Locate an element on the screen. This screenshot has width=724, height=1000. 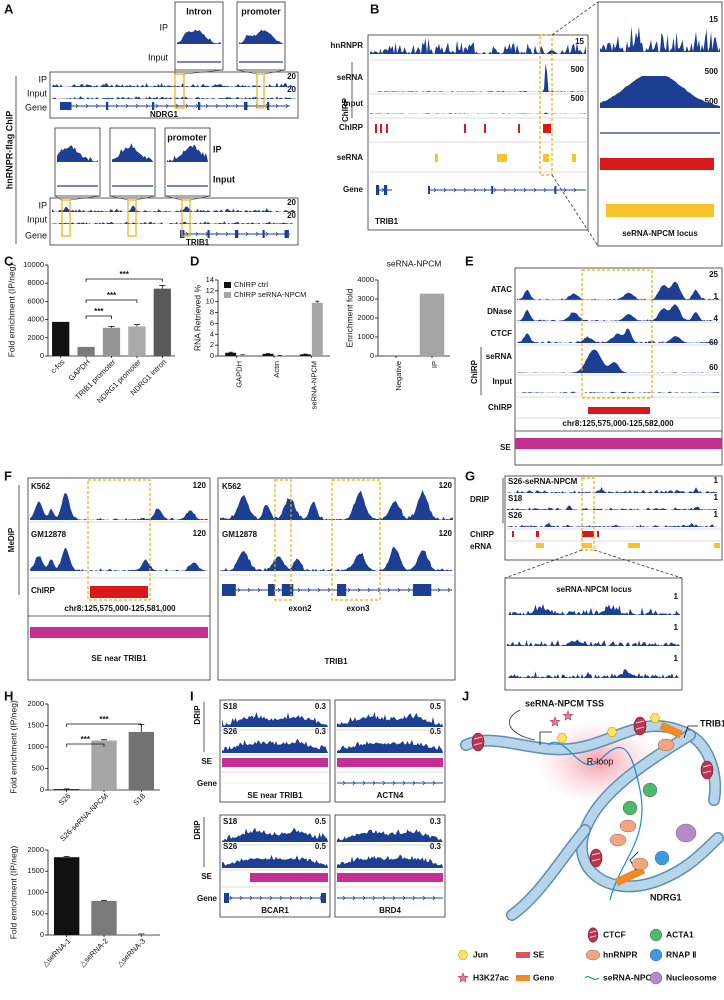
label: R-loop is located at coordinates (600, 761).